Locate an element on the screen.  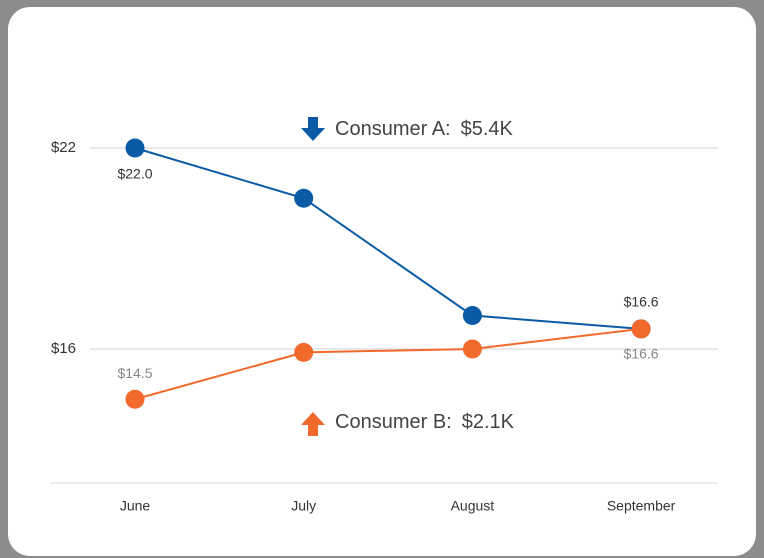
y-tick-label: $16 is located at coordinates (63, 348).